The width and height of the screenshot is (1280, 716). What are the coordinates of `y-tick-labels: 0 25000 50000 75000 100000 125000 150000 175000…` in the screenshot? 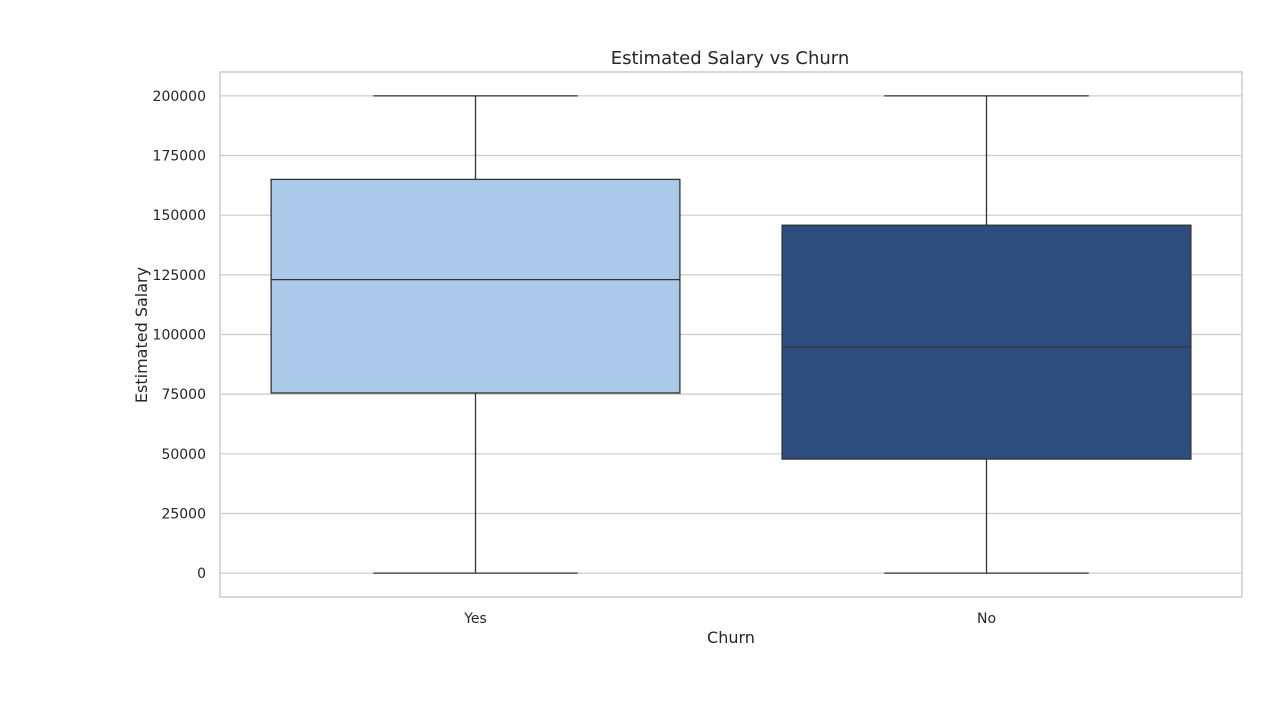 It's located at (179, 335).